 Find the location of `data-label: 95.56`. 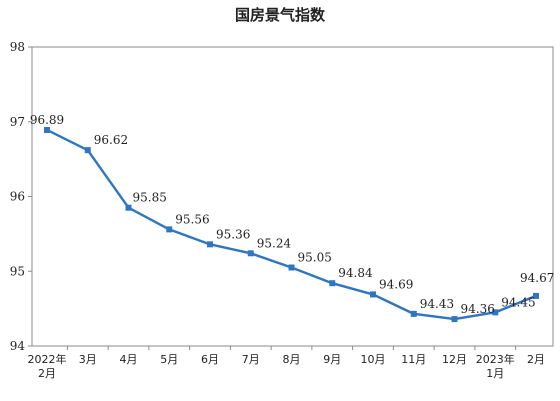

data-label: 95.56 is located at coordinates (192, 219).